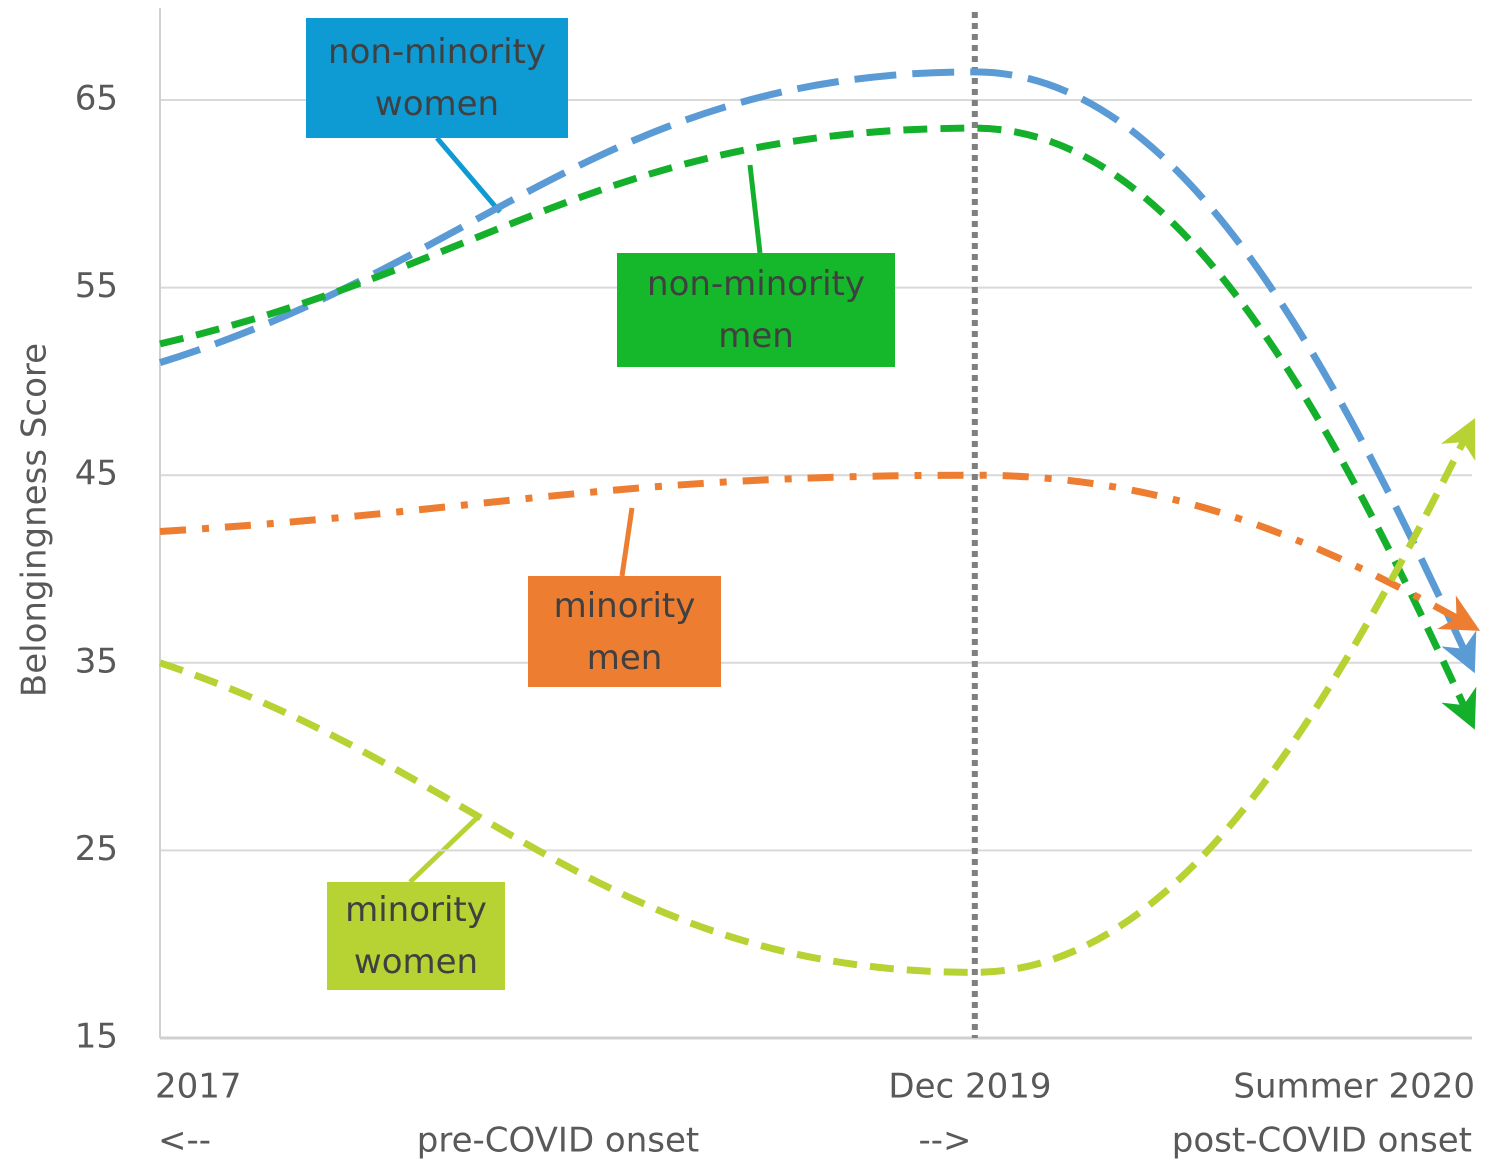  Describe the element at coordinates (416, 936) in the screenshot. I see `label-box: minority women` at that location.